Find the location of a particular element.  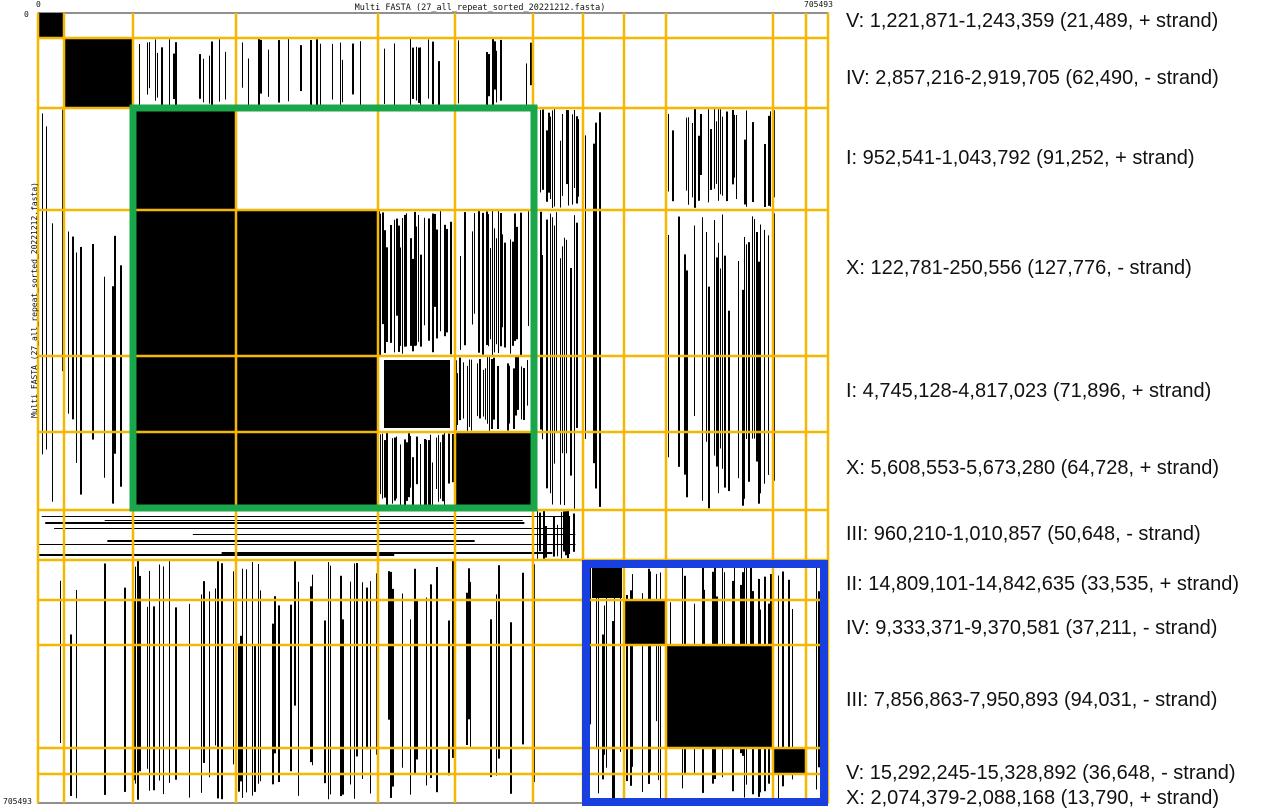

y-axis-end-tick: 705493 is located at coordinates (17, 801).